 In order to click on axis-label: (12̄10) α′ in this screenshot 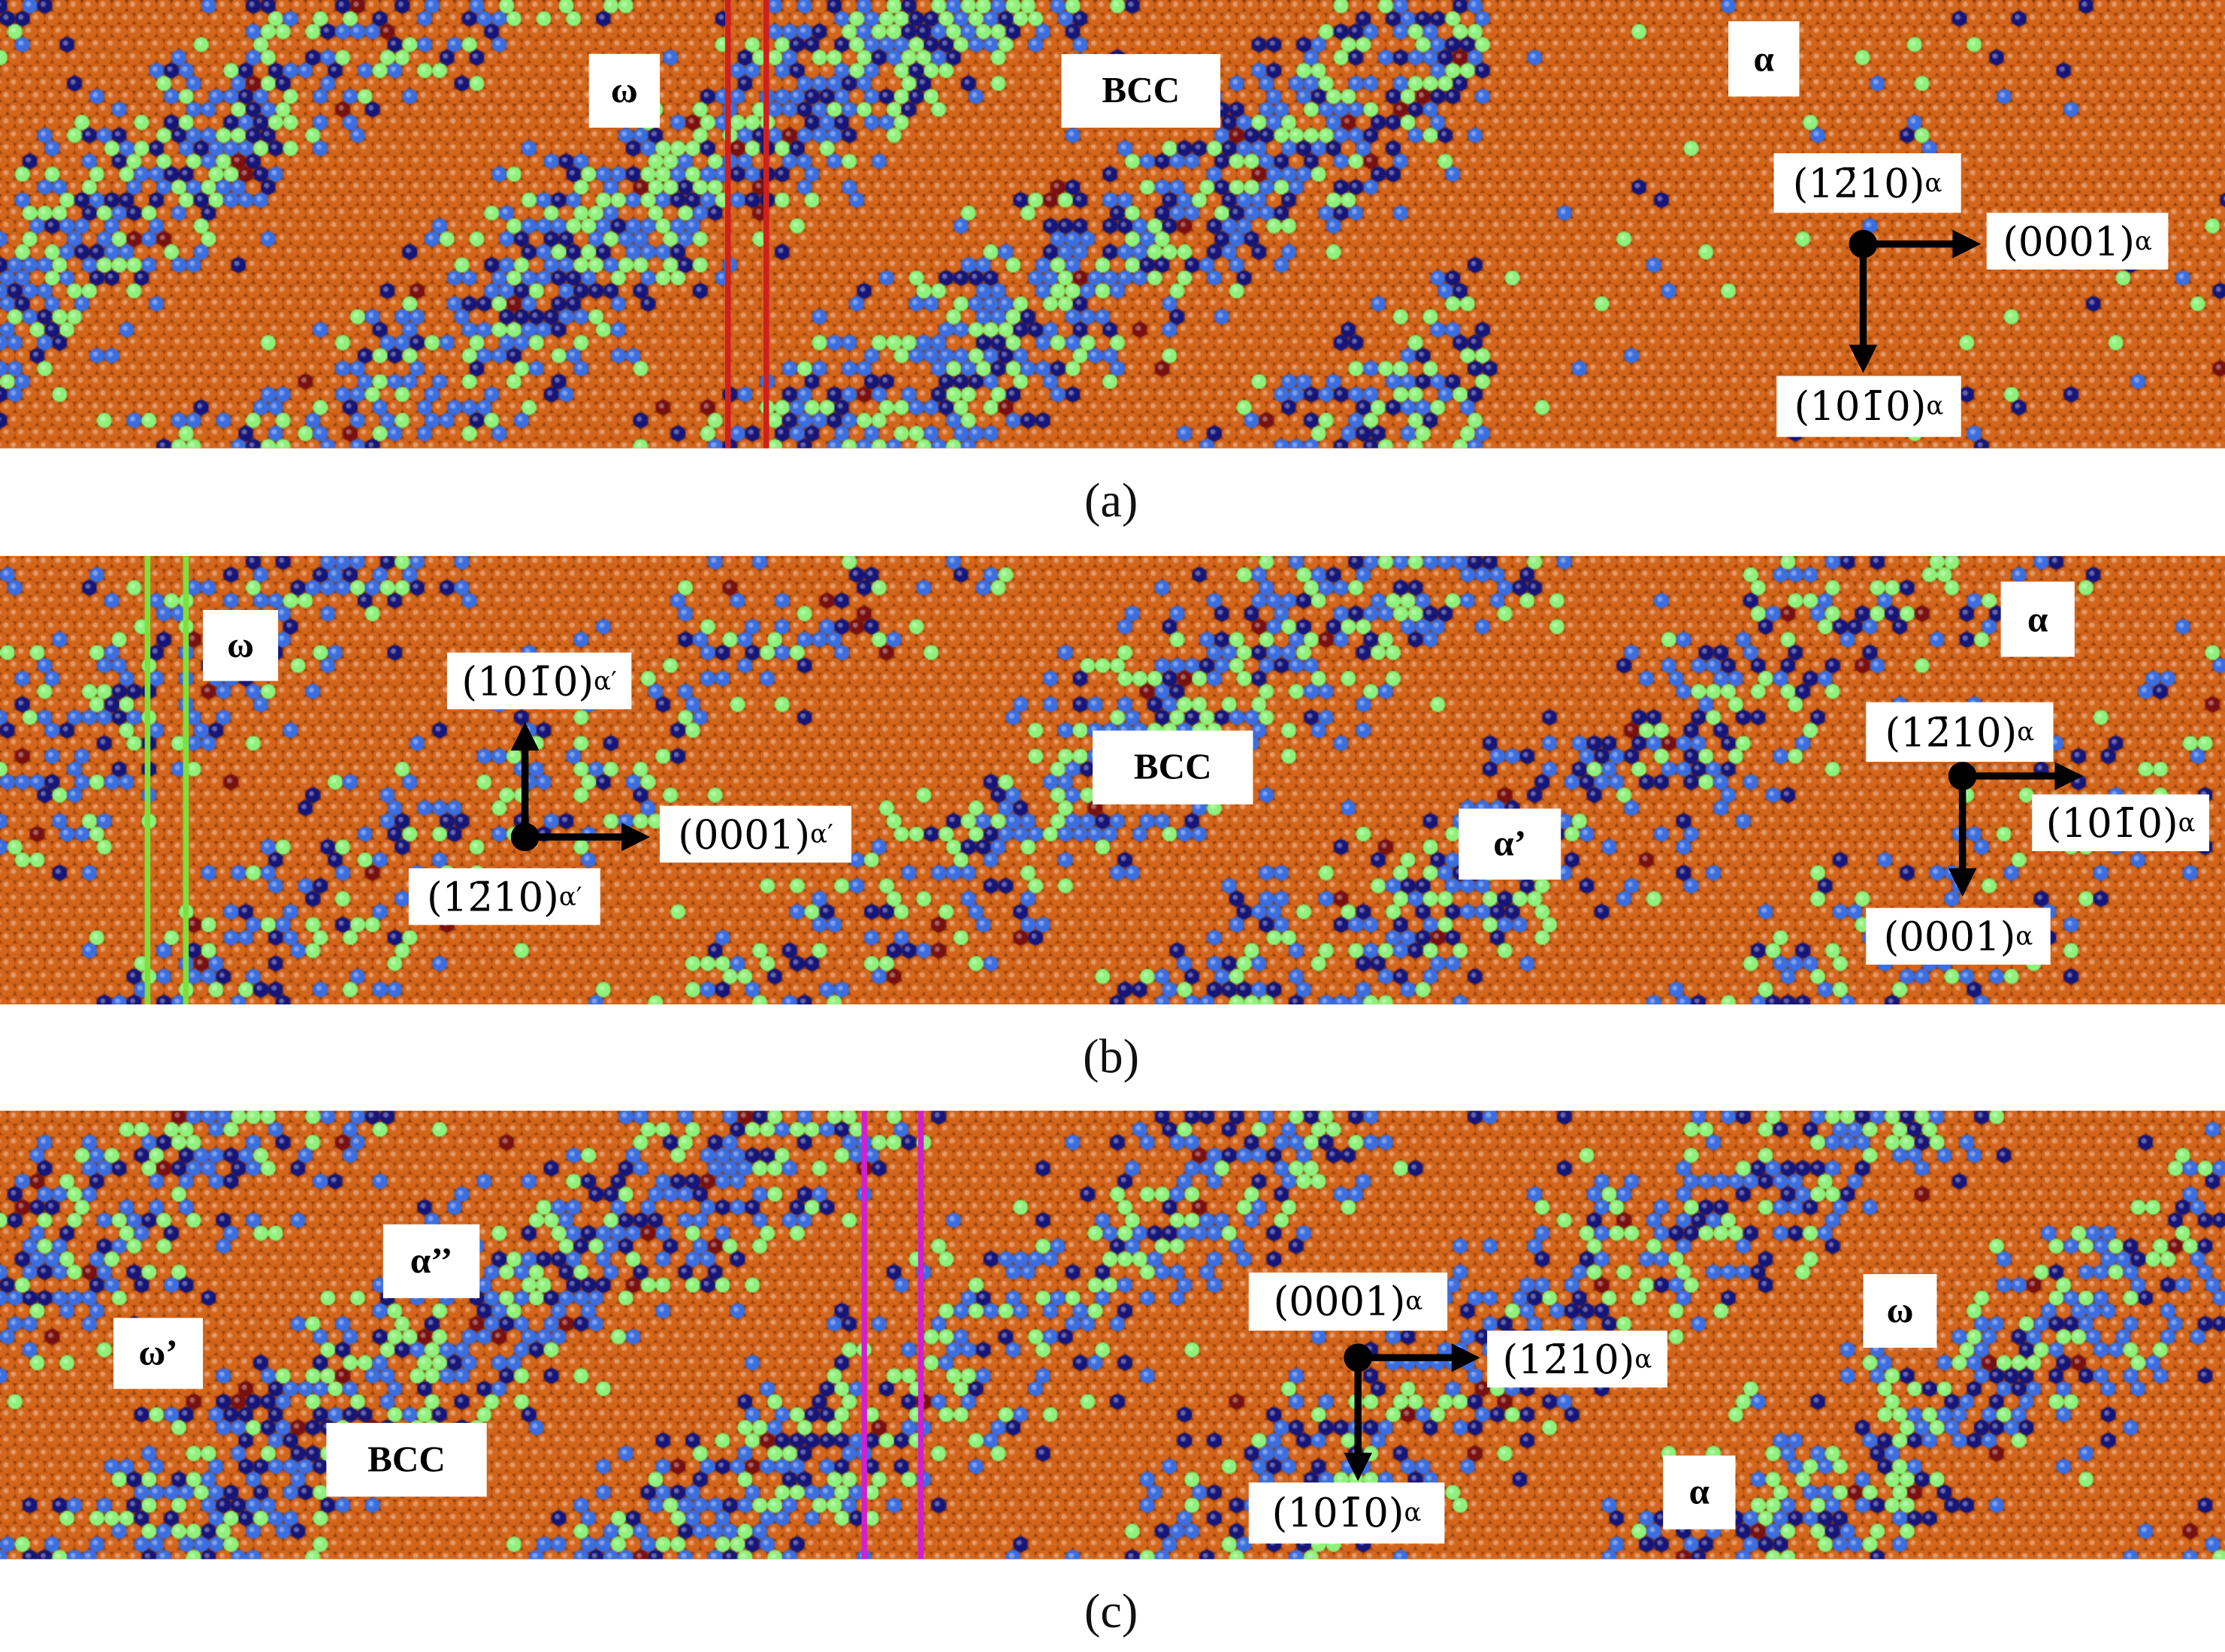, I will do `click(504, 897)`.